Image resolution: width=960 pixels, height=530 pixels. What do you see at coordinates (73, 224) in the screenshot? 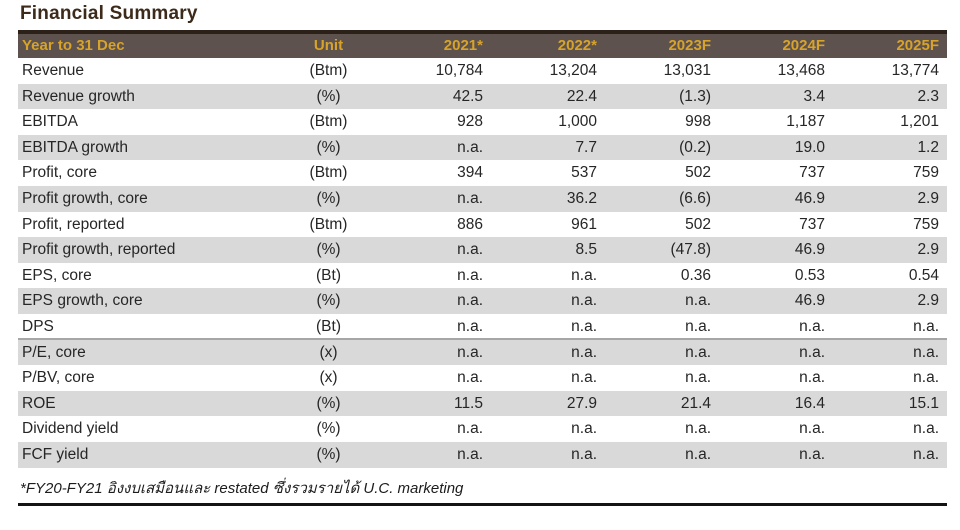
I see `row-label: Profit, reported` at bounding box center [73, 224].